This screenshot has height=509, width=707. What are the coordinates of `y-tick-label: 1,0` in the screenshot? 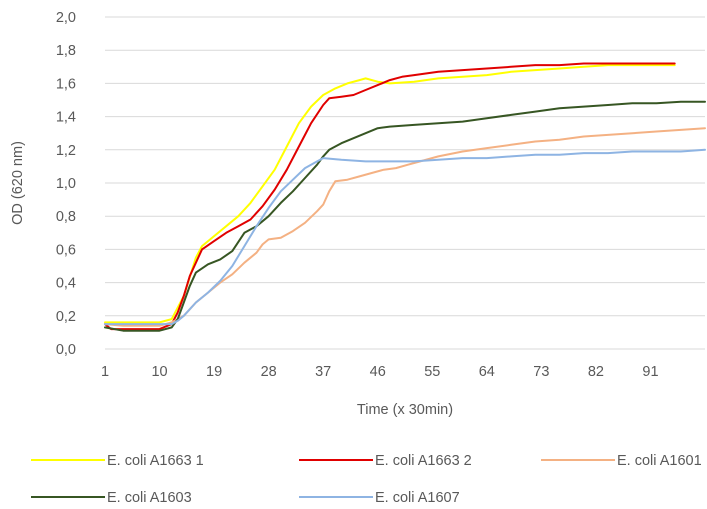 It's located at (66, 184).